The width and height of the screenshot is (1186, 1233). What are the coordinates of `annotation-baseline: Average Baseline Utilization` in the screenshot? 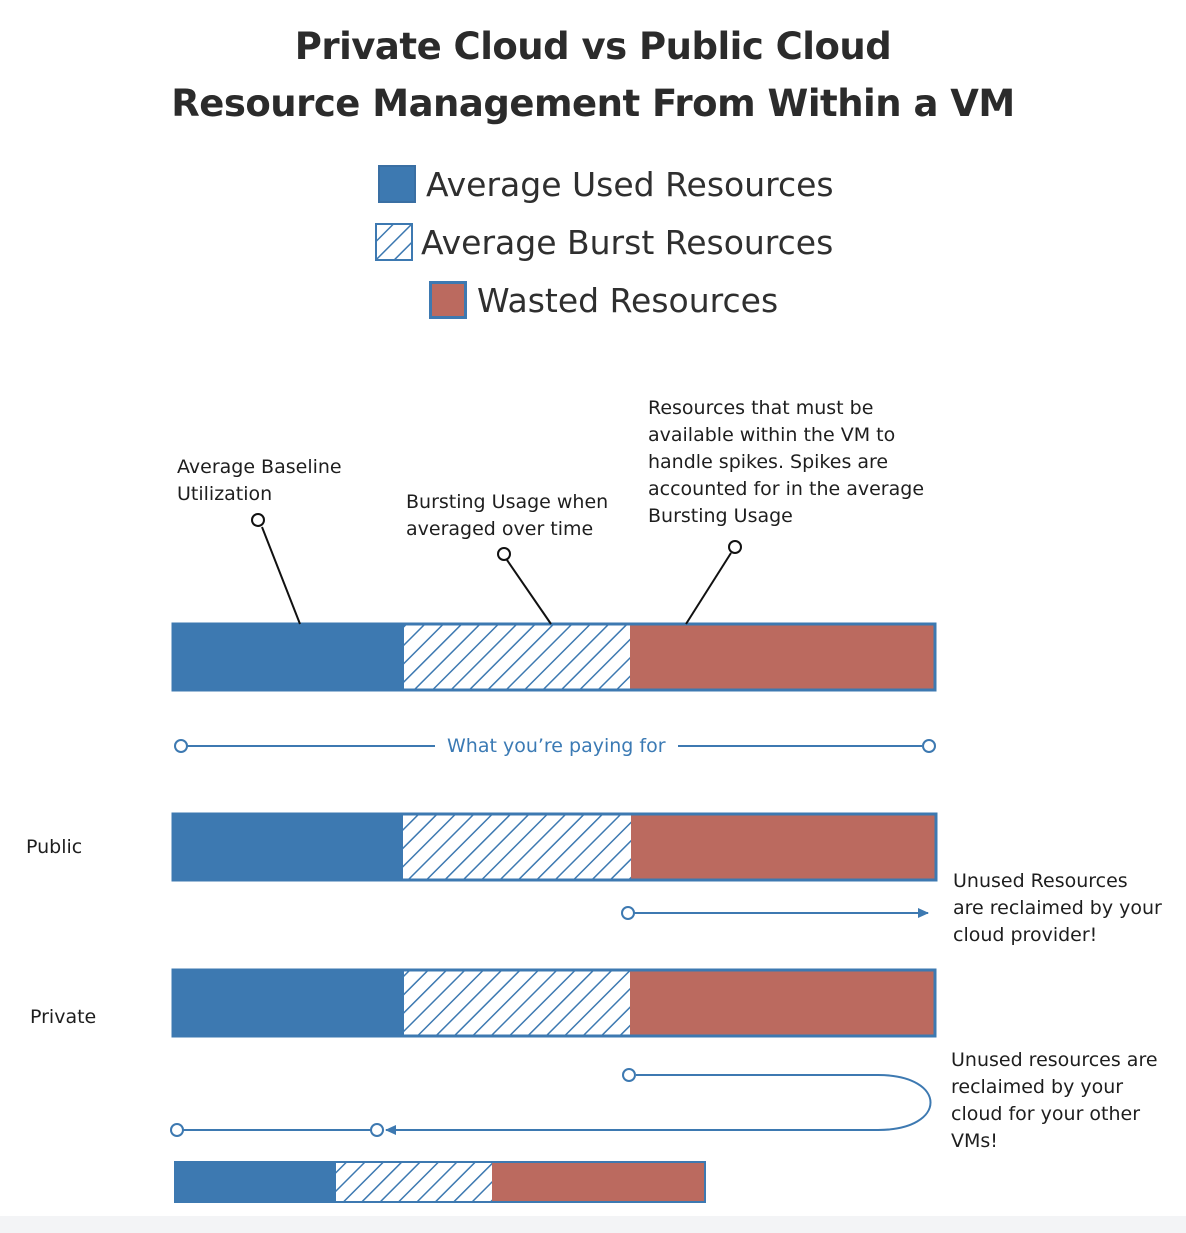 It's located at (259, 481).